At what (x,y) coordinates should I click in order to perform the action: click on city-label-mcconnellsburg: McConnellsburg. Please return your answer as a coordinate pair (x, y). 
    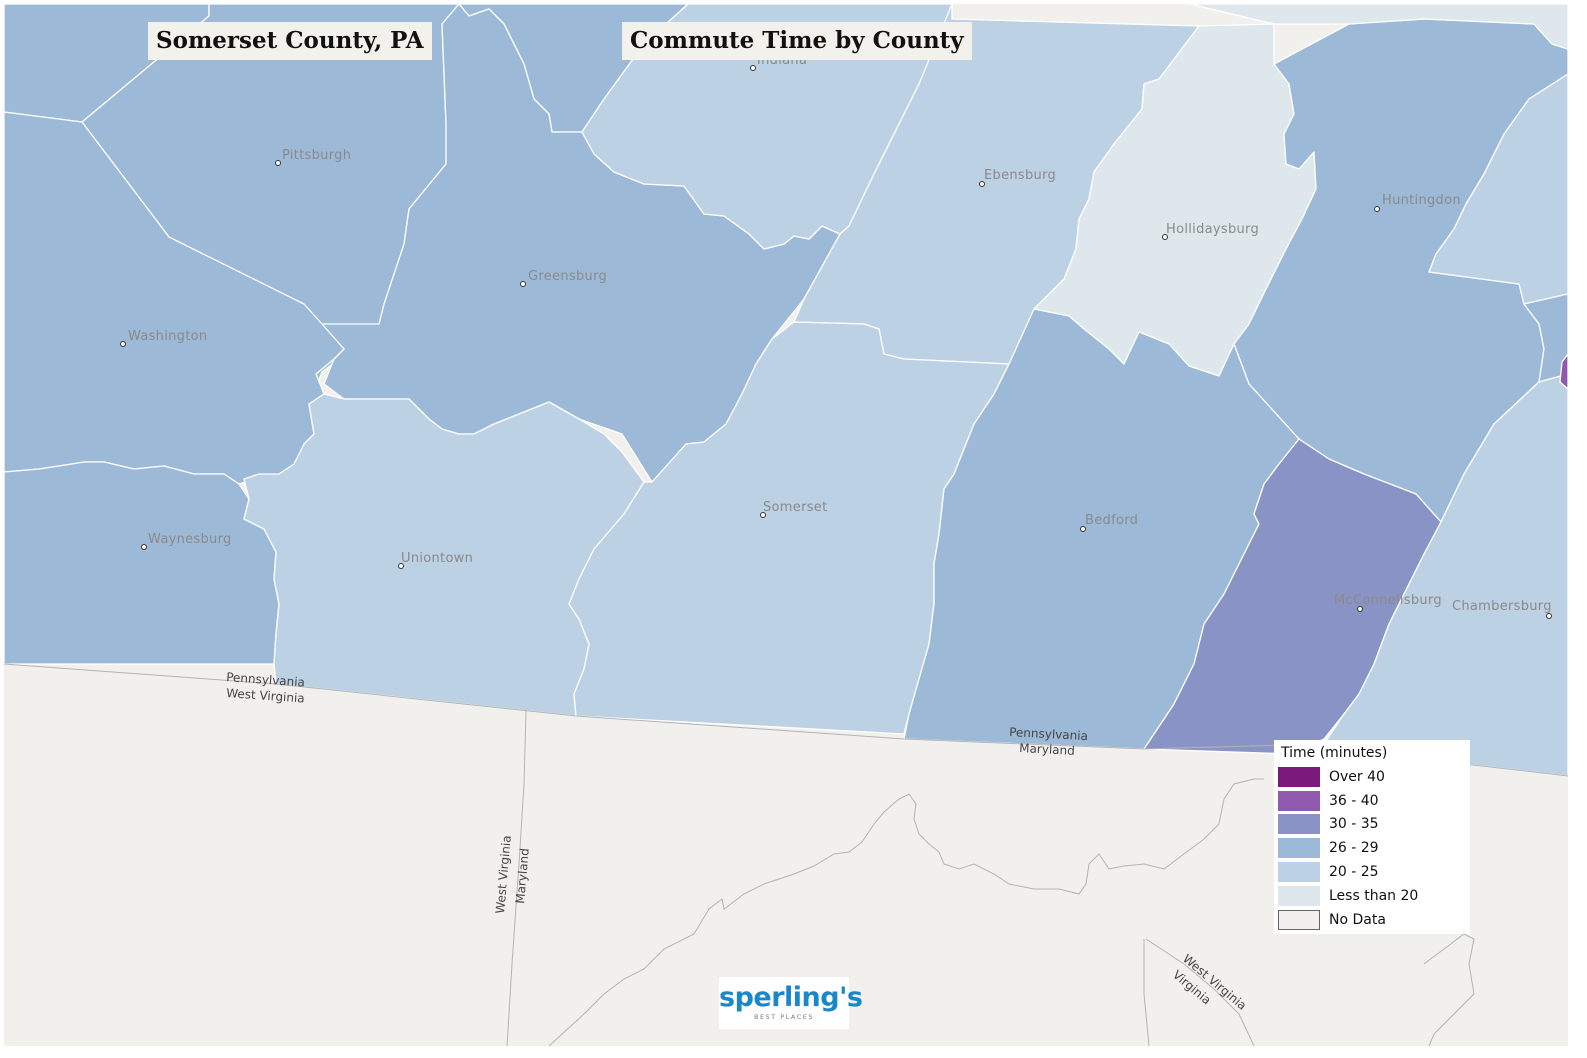
    Looking at the image, I should click on (1388, 600).